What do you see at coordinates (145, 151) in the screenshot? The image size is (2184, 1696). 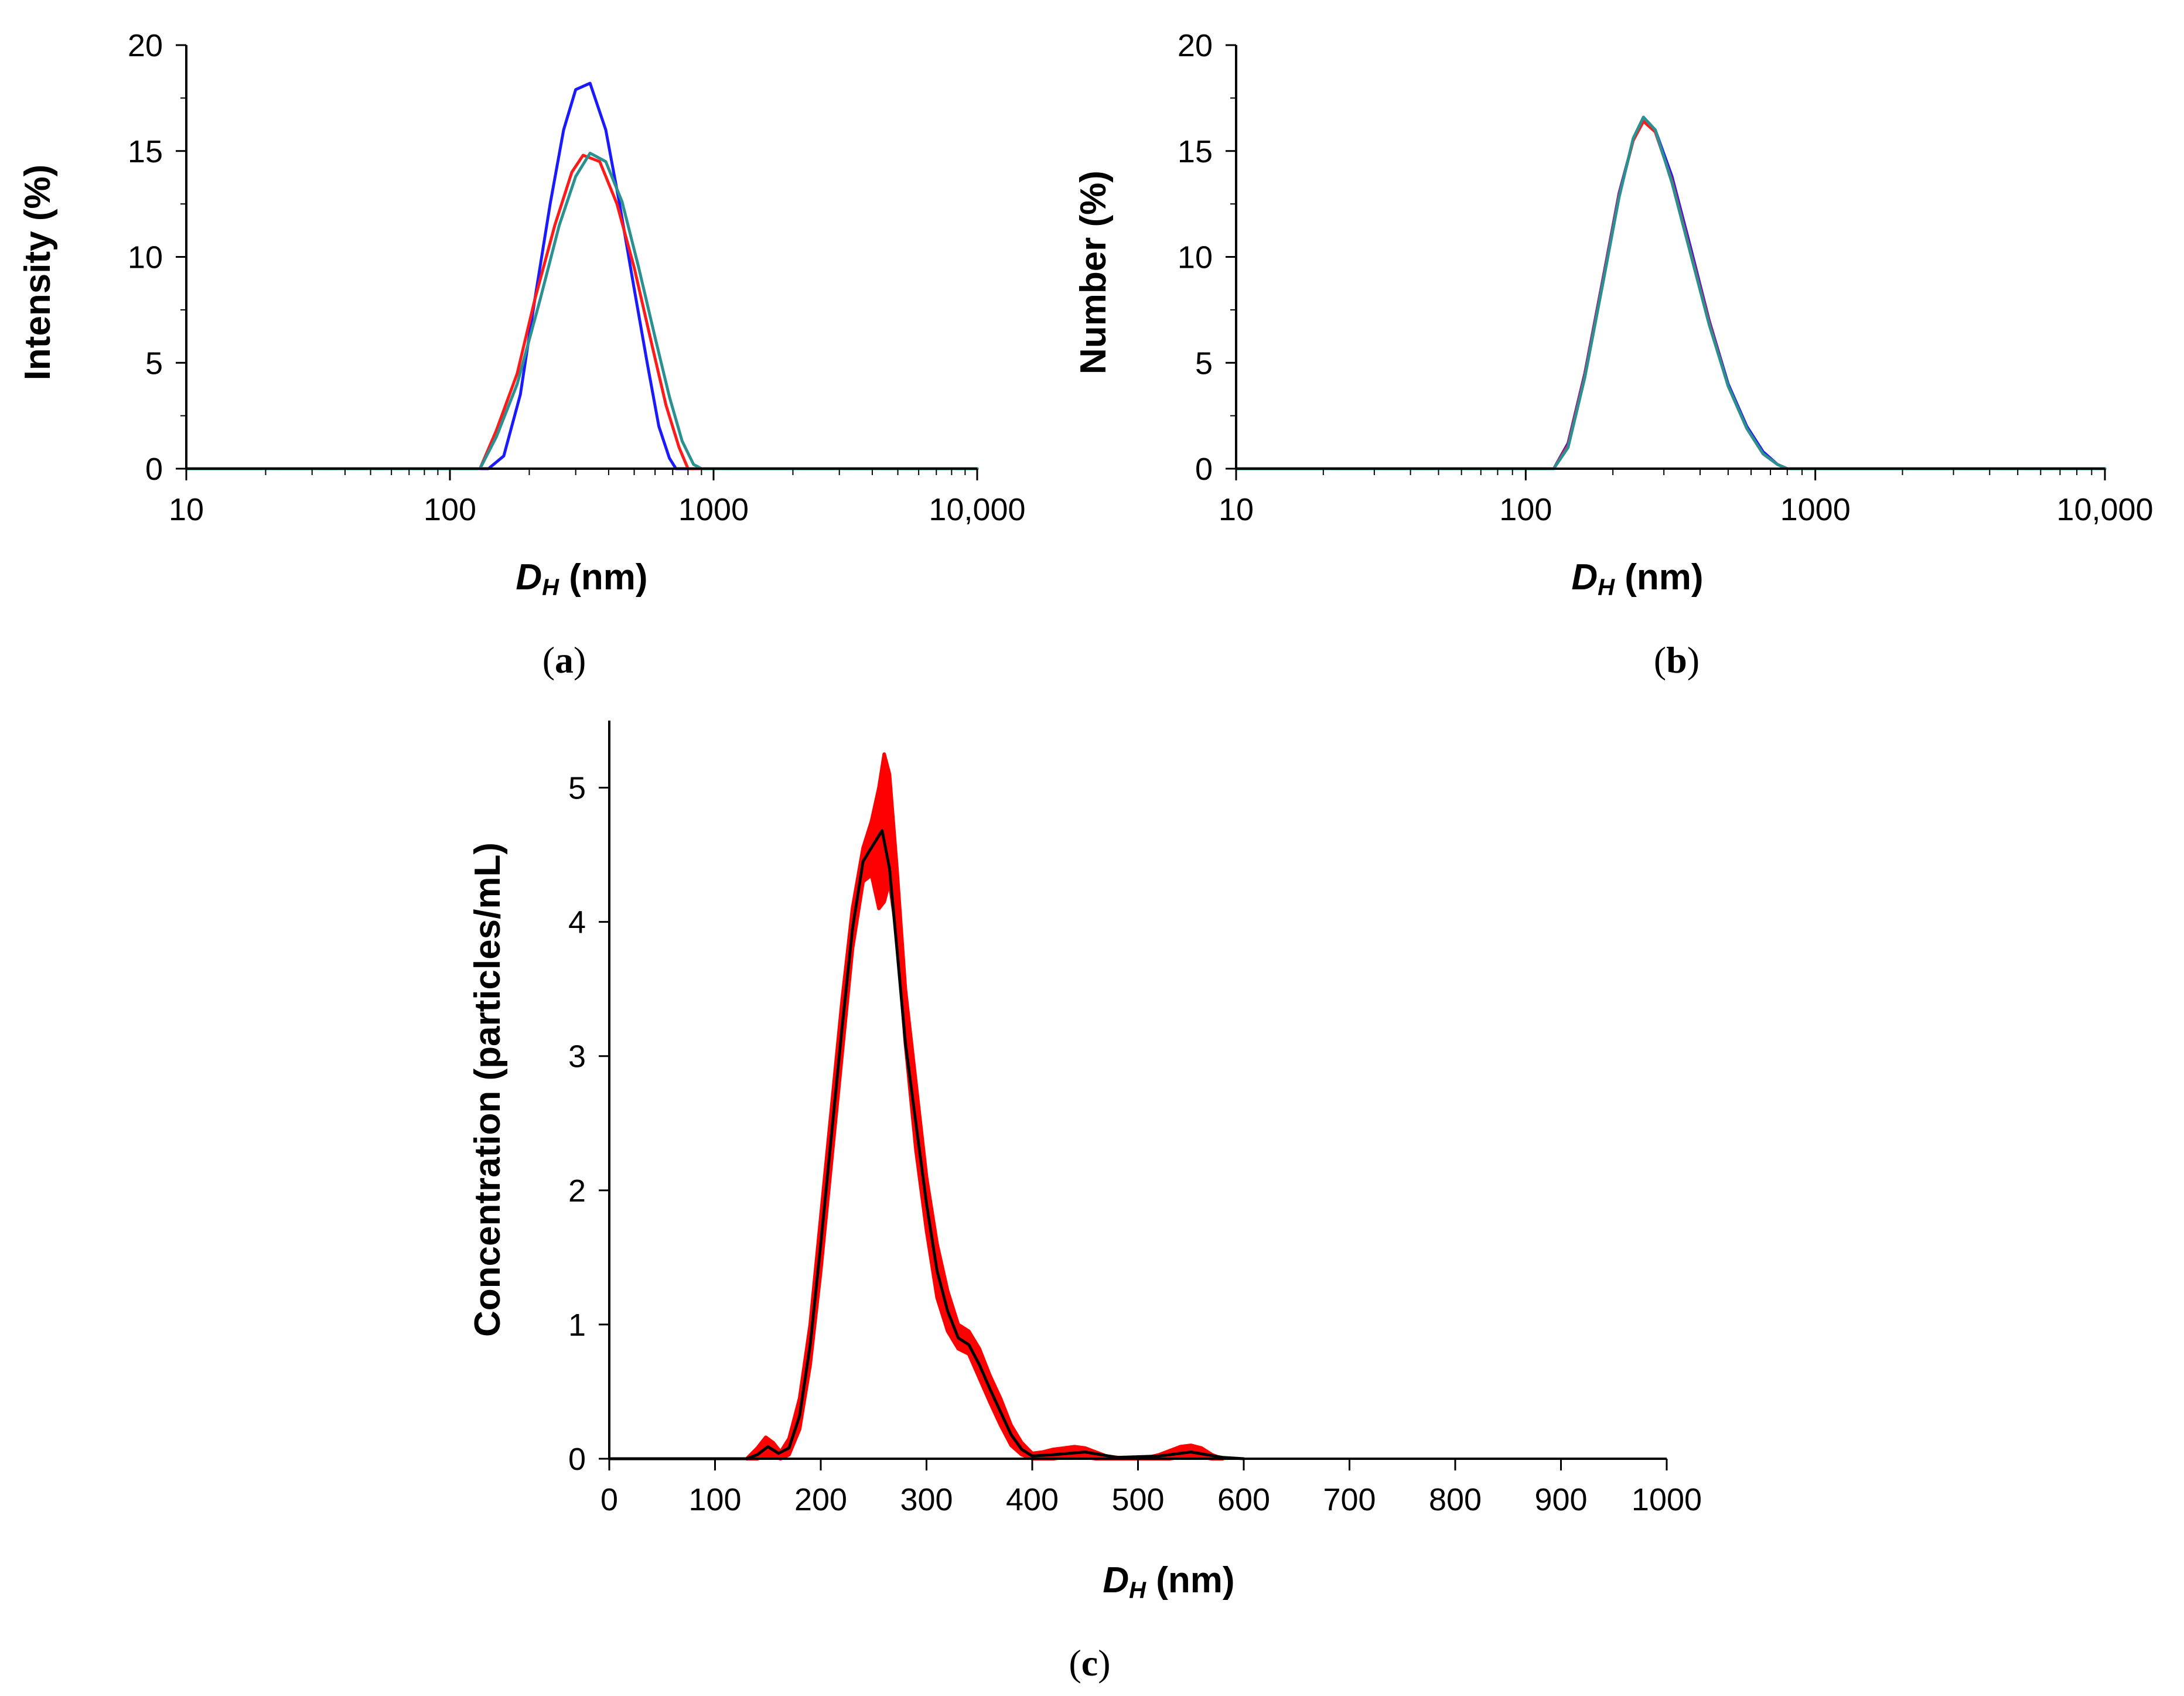 I see `y-tick-label-a: 15` at bounding box center [145, 151].